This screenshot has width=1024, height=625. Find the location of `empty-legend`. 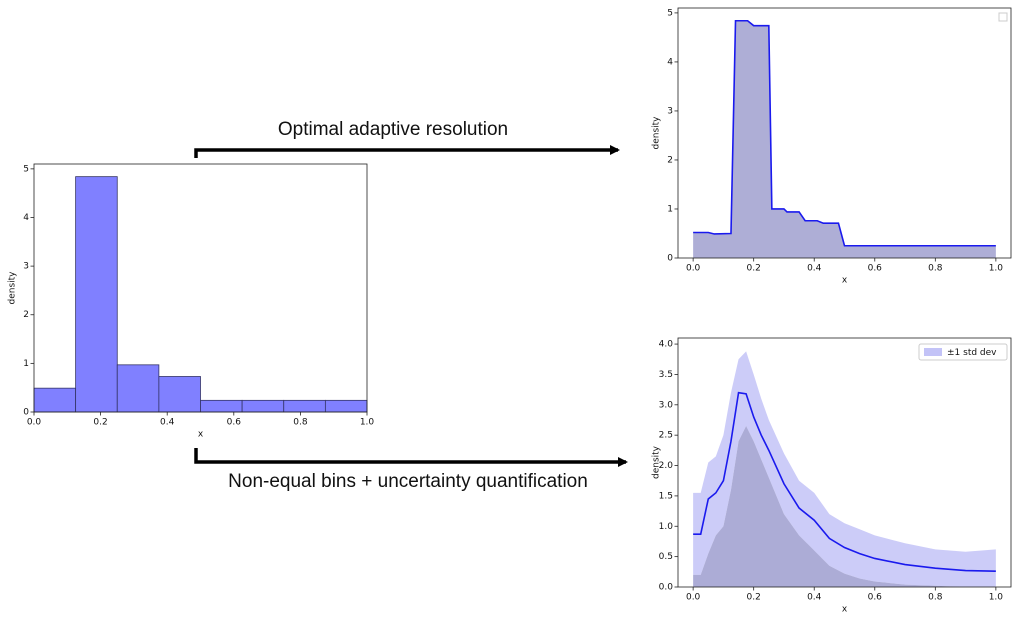

empty-legend is located at coordinates (1003, 17).